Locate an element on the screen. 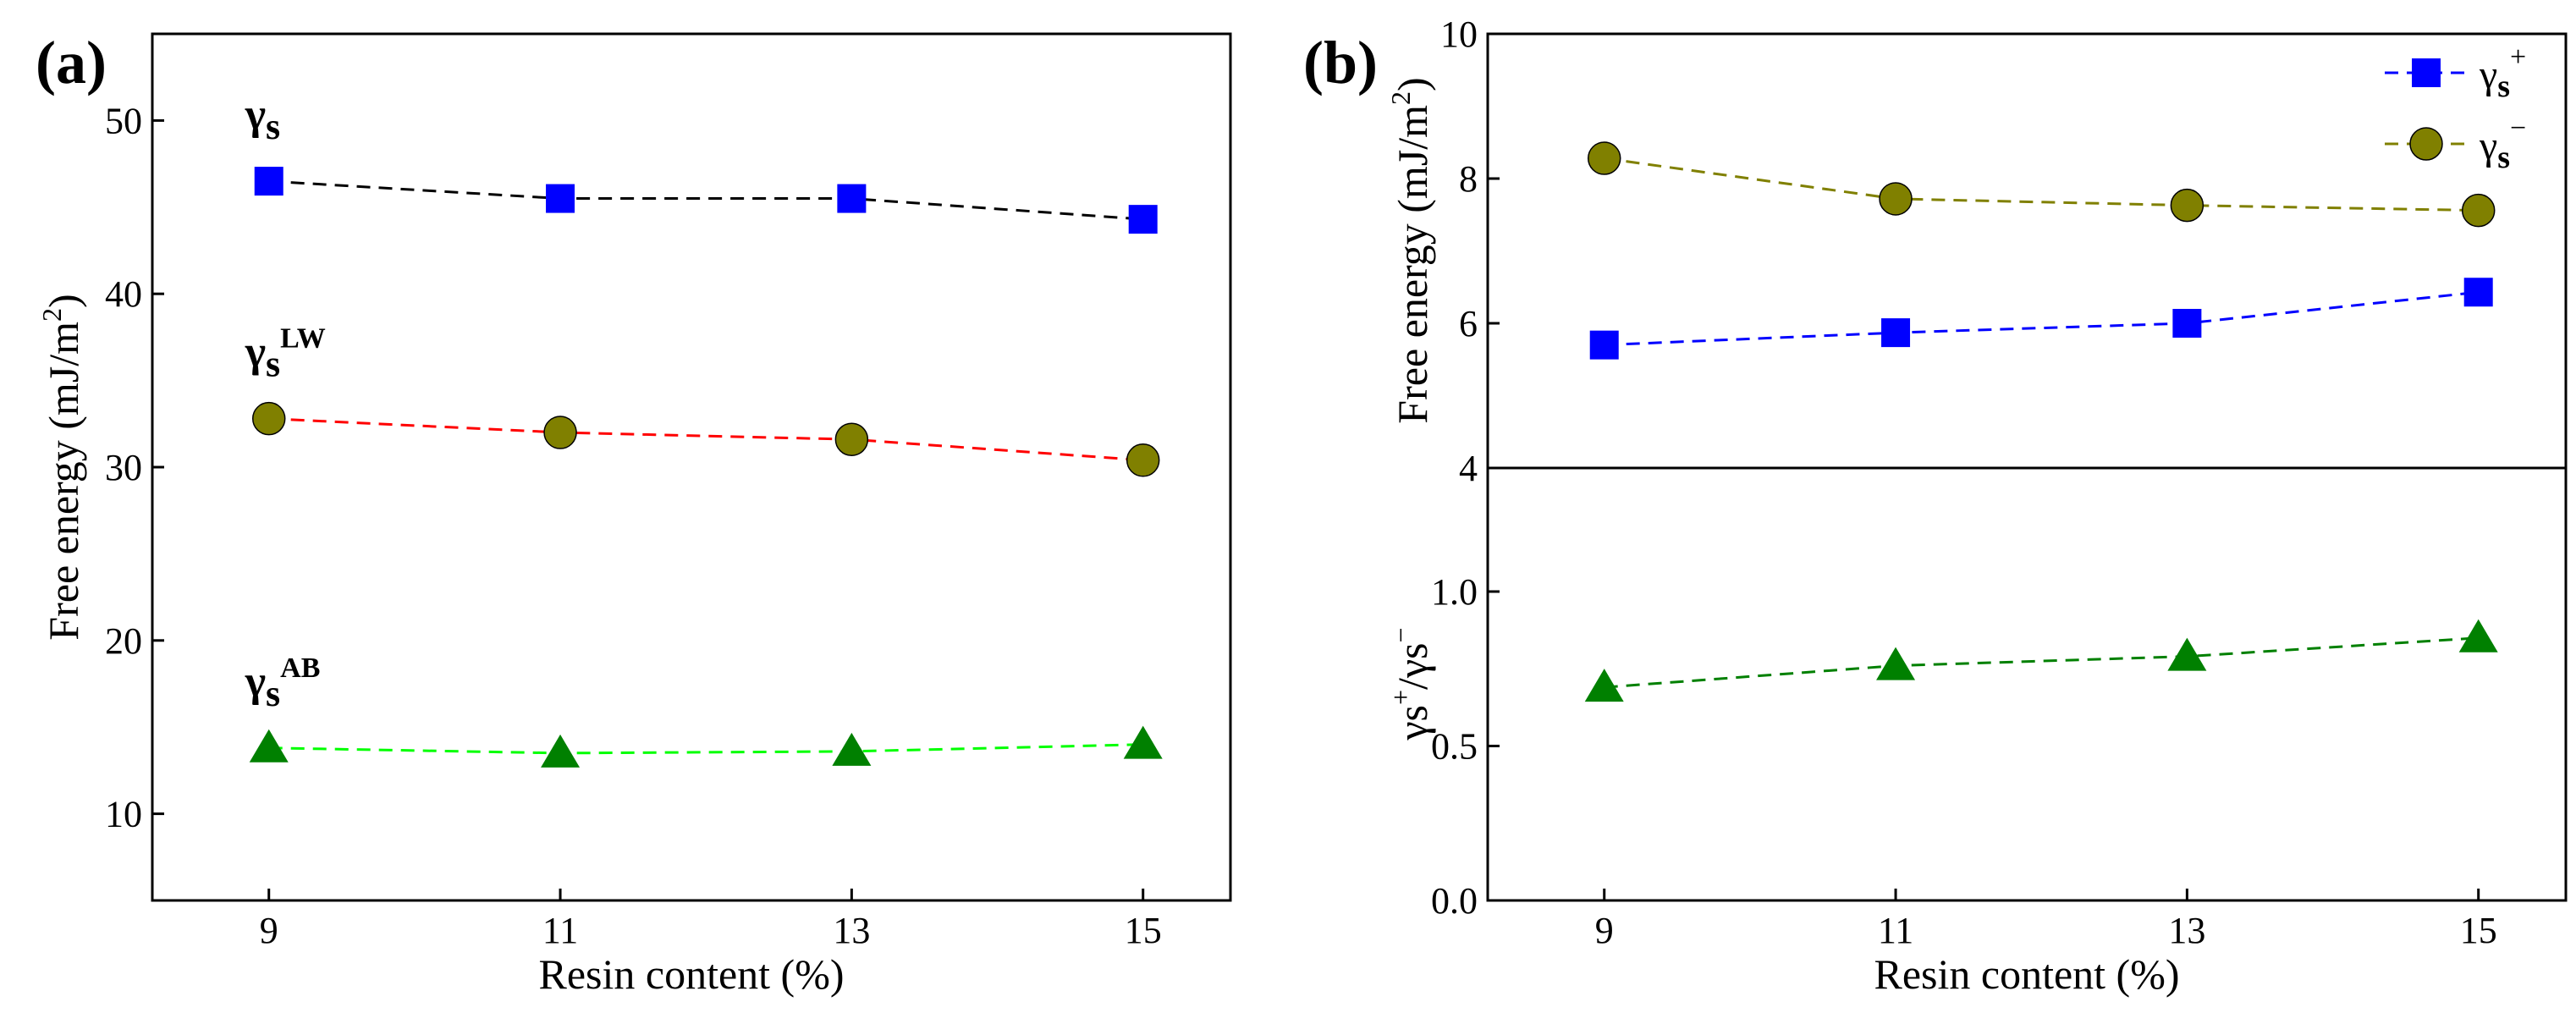 The height and width of the screenshot is (1013, 2576). panel-b-legend: γs+ γs− is located at coordinates (2455, 108).